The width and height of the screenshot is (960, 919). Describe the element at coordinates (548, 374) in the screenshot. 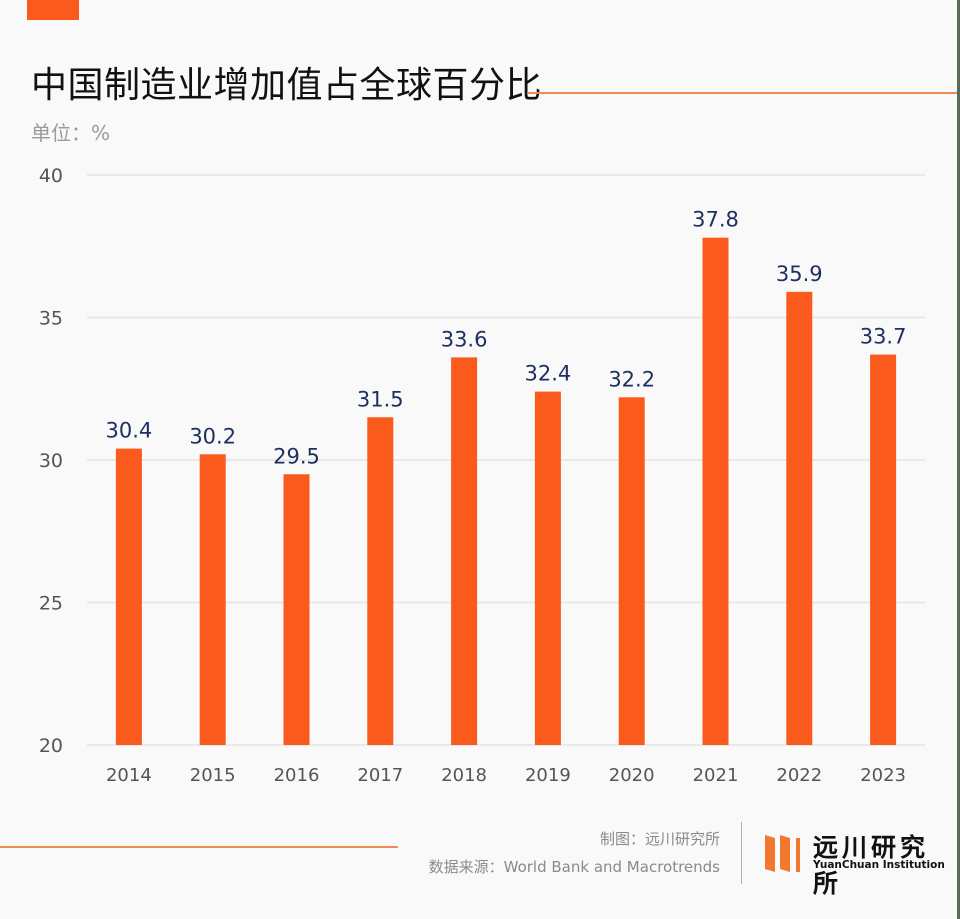

I see `data-label: 32.4` at that location.